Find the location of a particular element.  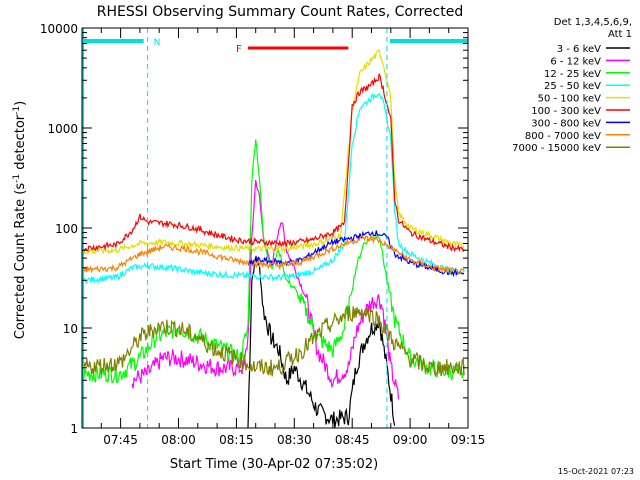

legend-label-1: 6 - 12 keV is located at coordinates (575, 61).